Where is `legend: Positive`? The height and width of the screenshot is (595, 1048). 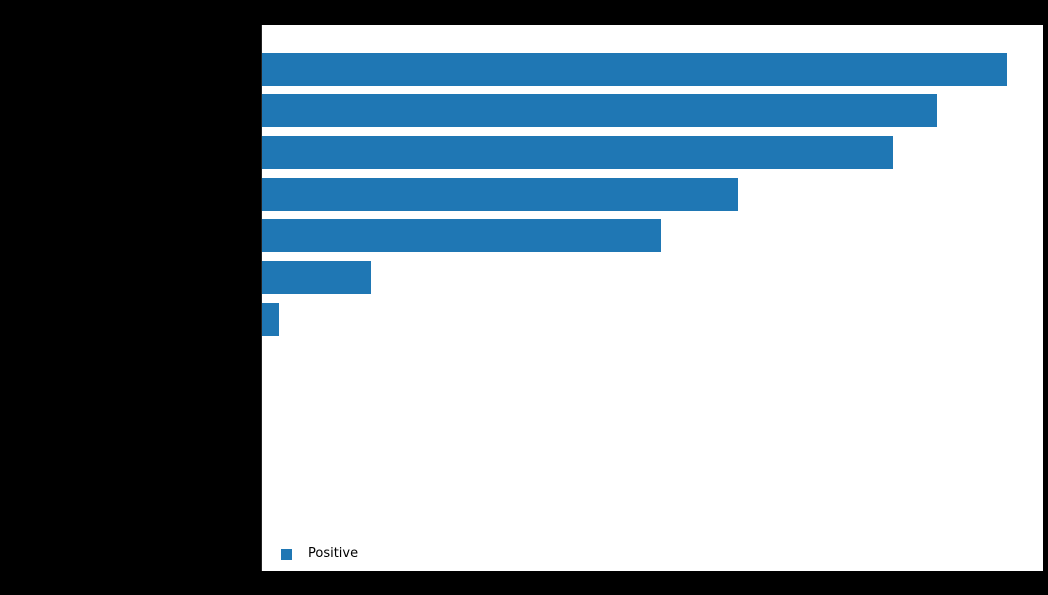 legend: Positive is located at coordinates (319, 554).